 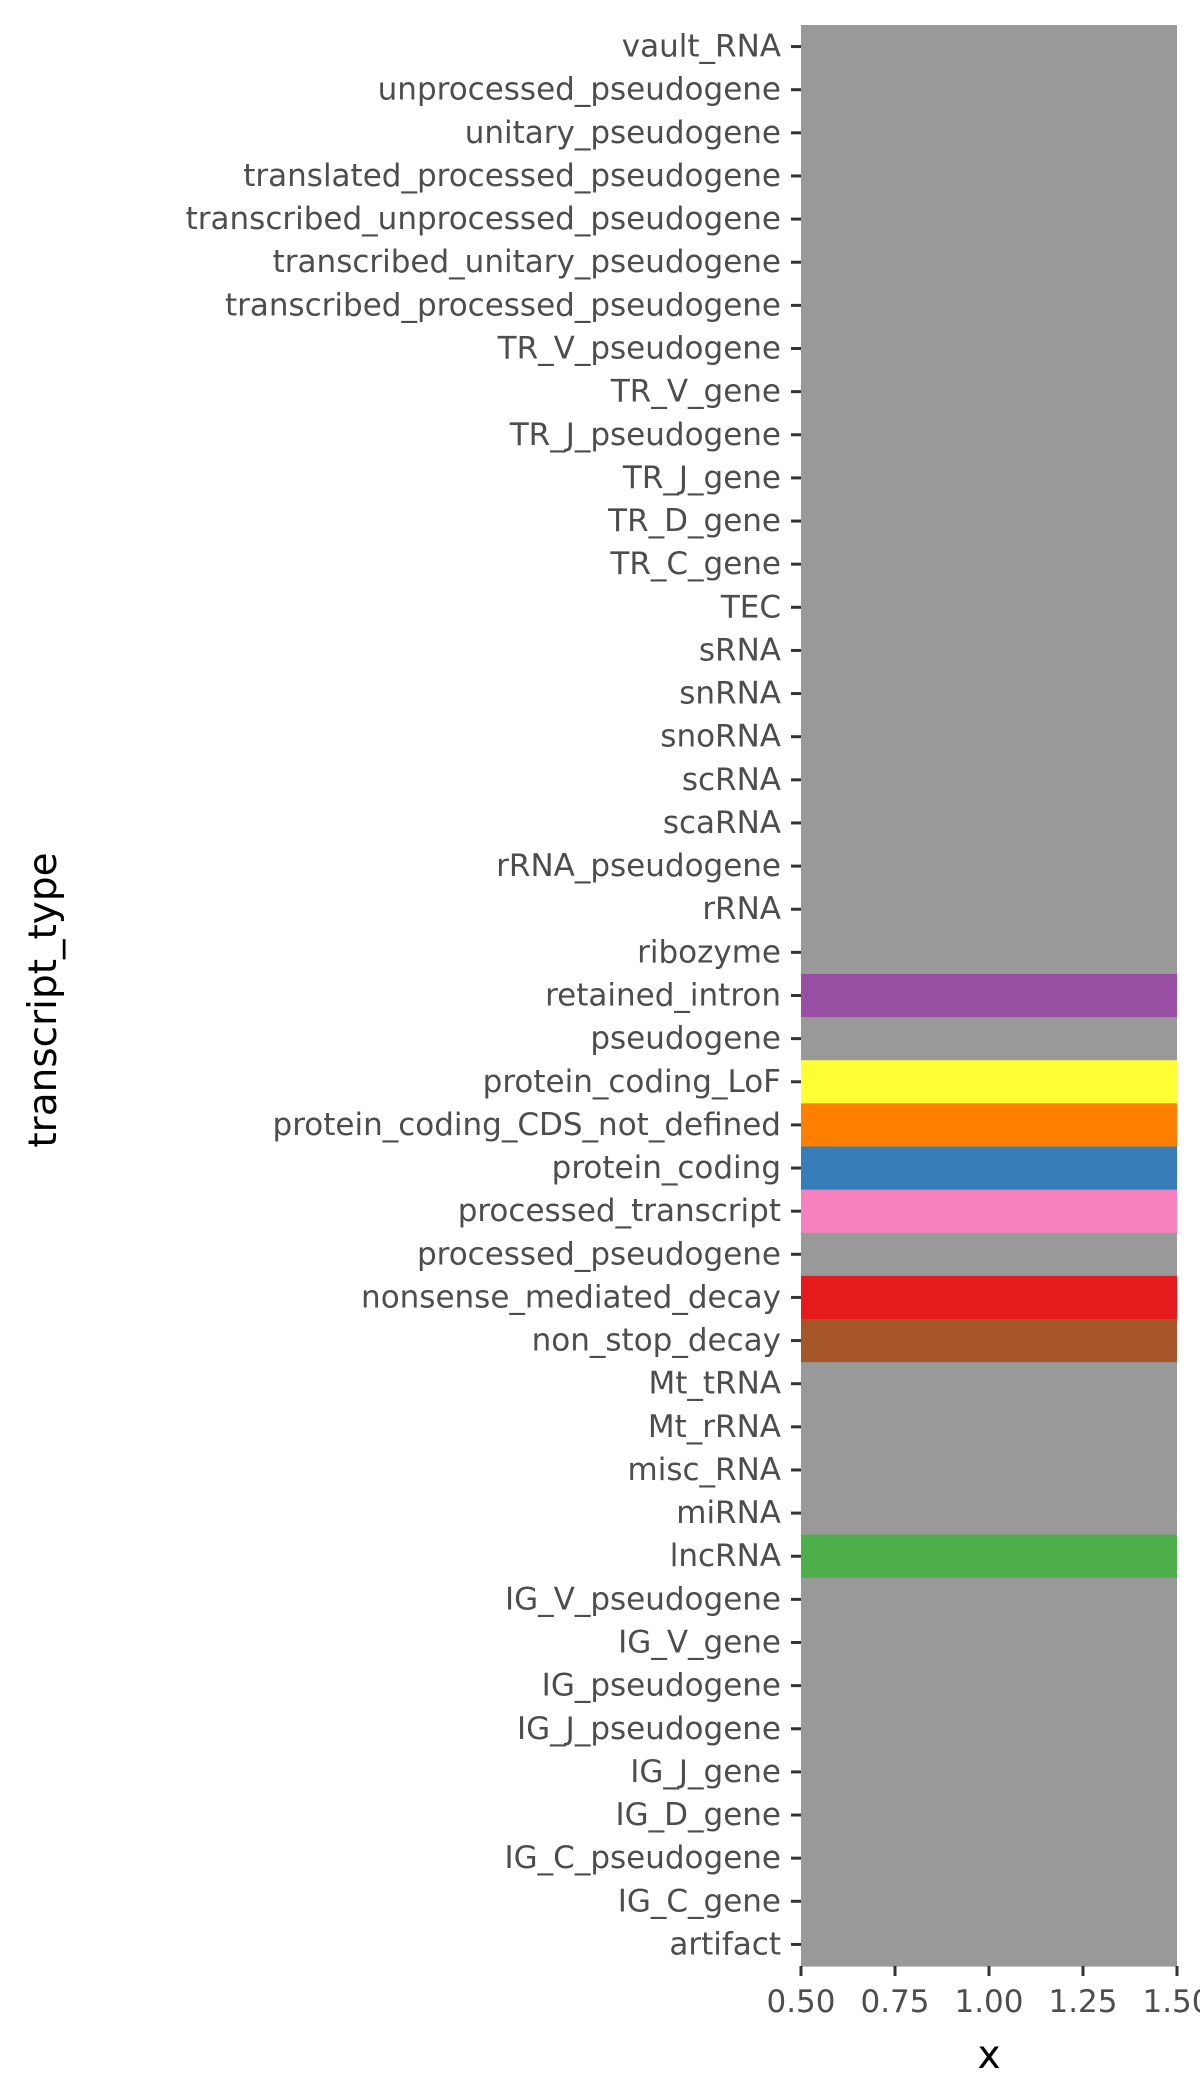 I want to click on tile-transcribed_unitary_pseudogene, so click(x=989, y=262).